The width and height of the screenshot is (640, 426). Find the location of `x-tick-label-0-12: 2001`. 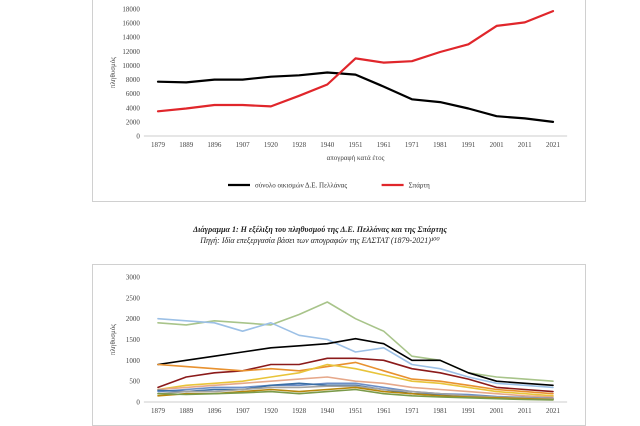

x-tick-label-0-12: 2001 is located at coordinates (497, 145).